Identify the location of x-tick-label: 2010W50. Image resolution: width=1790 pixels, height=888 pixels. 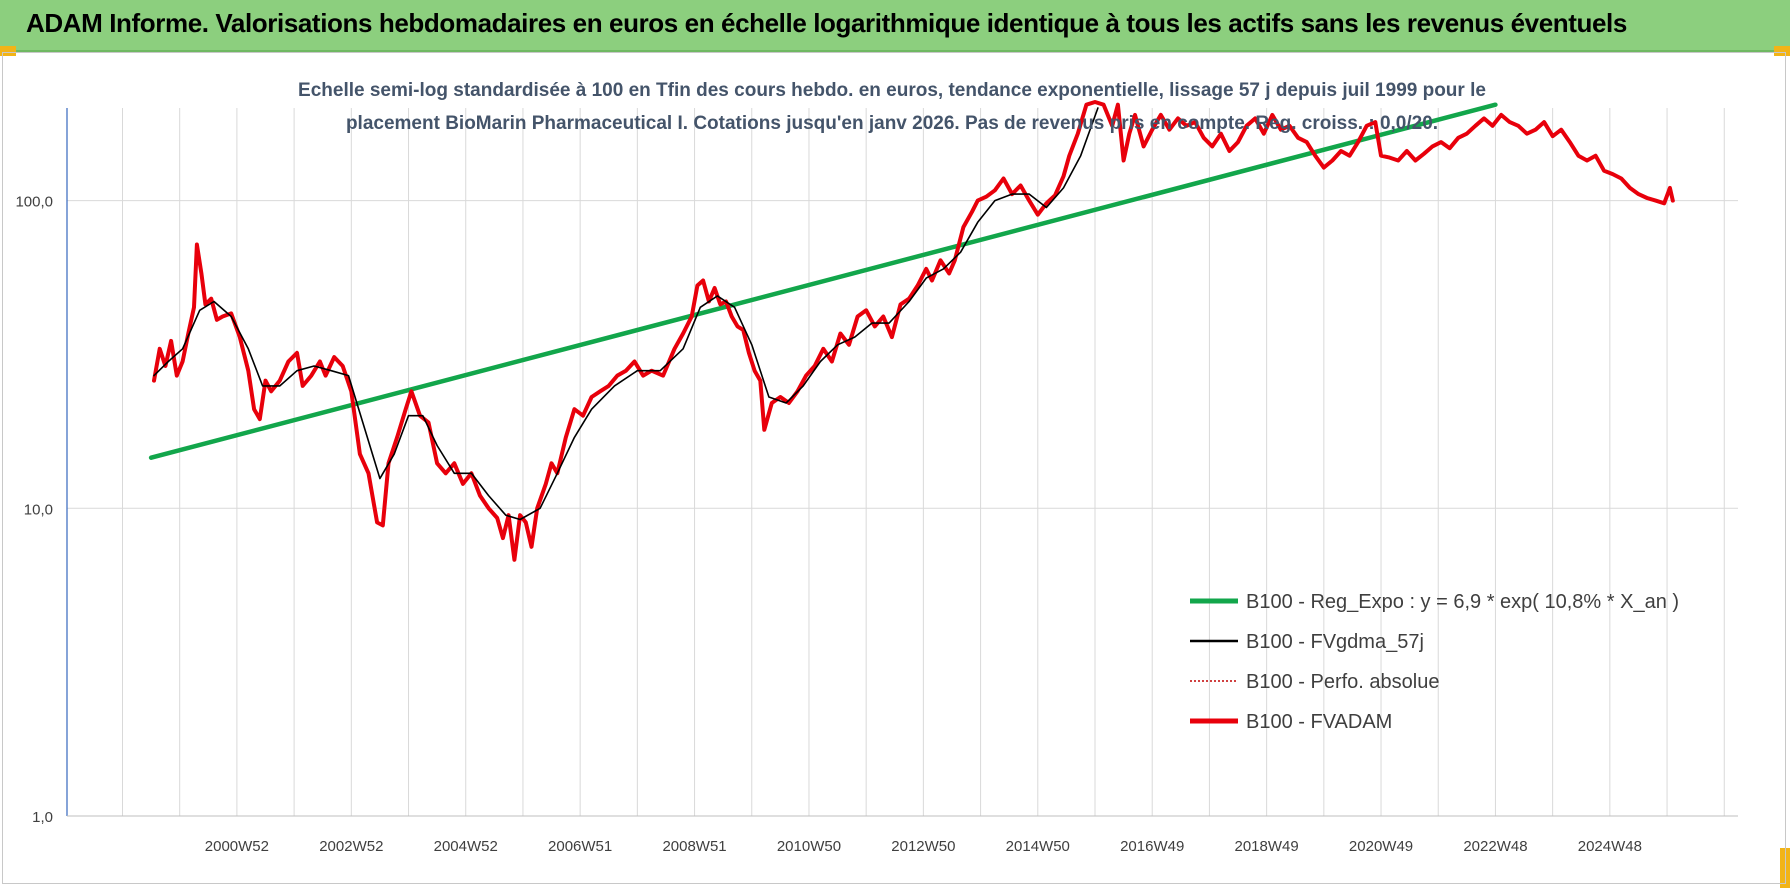
(809, 846).